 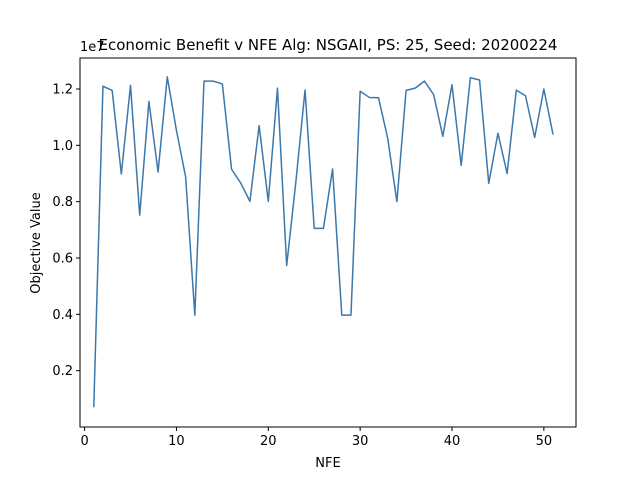 I want to click on y-tick-label: 0.4, so click(x=62, y=315).